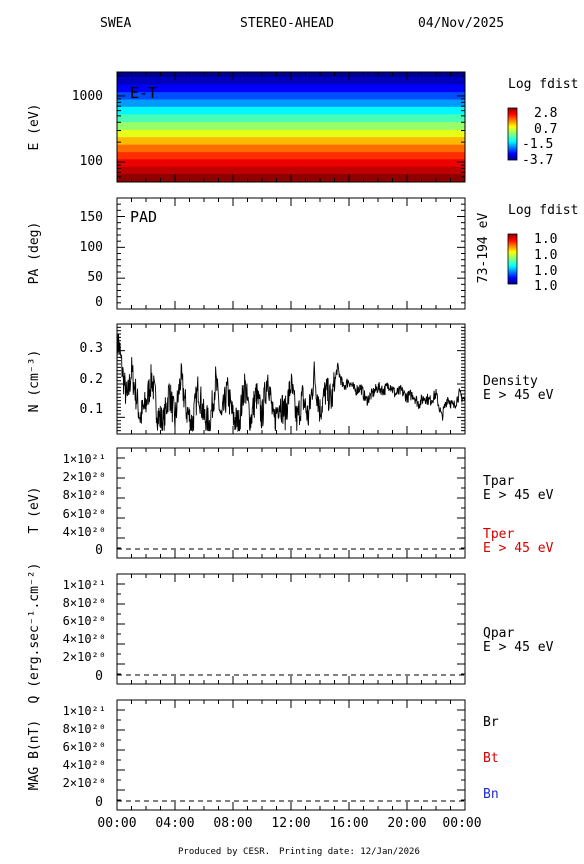 The width and height of the screenshot is (584, 864). I want to click on density-ylabel: N (cm⁻³), so click(34, 381).